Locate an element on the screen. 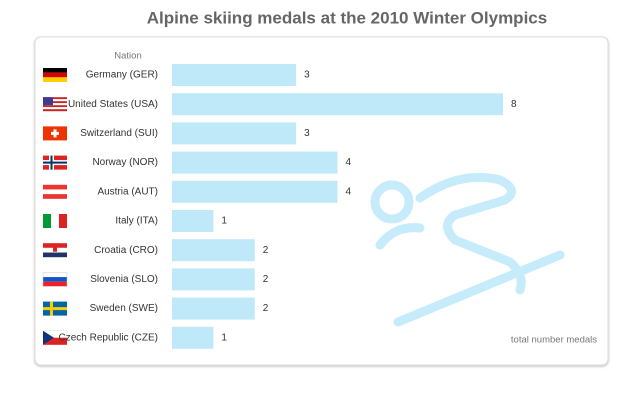  y-tick-label: Norway (NOR) is located at coordinates (125, 162).